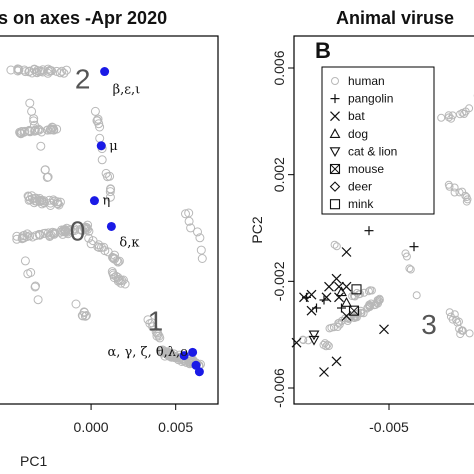  I want to click on cluster-label: 0, so click(78, 230).